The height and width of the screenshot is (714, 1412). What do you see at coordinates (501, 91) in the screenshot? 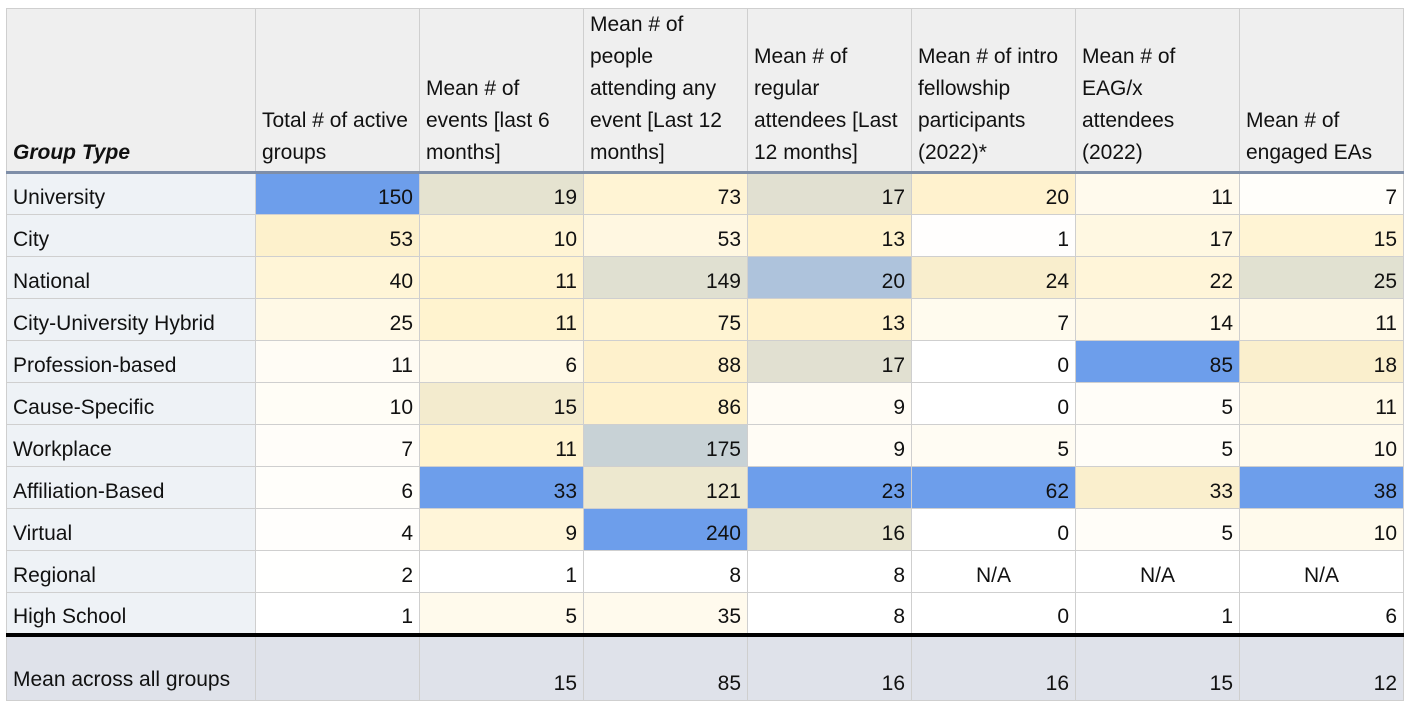
I see `column-header-2: Mean # of events [last 6 months]` at bounding box center [501, 91].